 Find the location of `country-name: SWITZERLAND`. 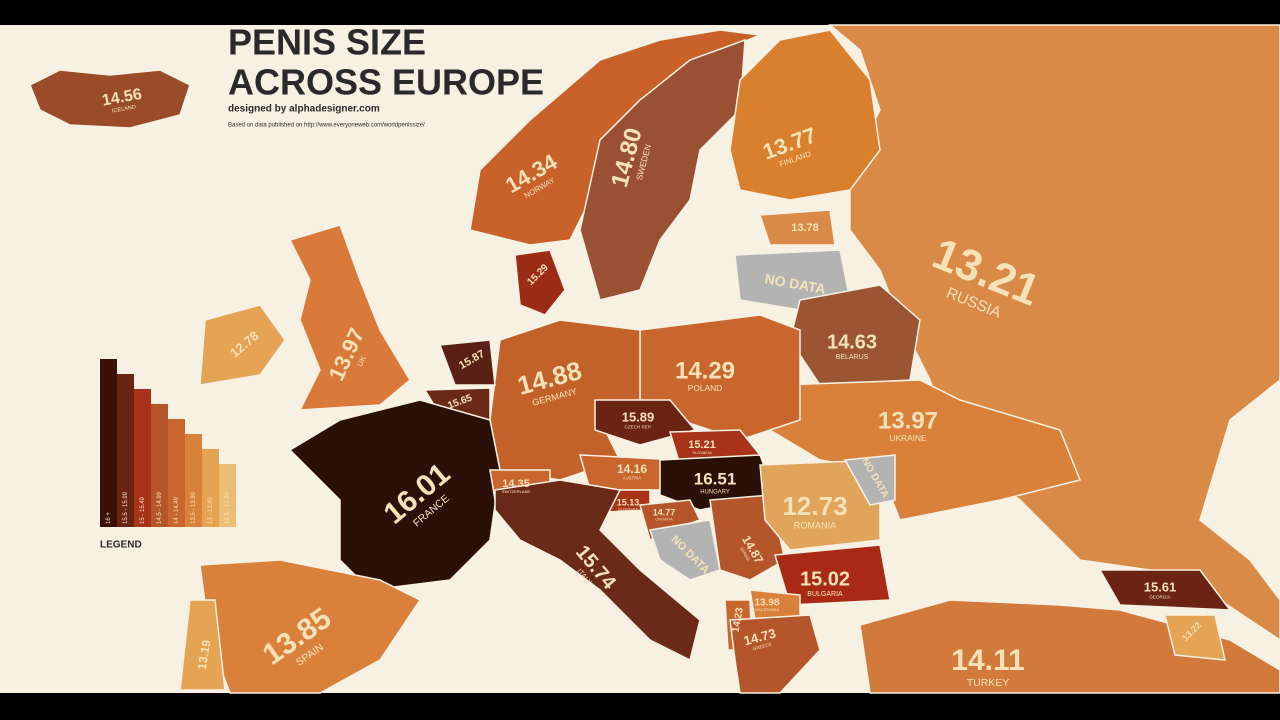

country-name: SWITZERLAND is located at coordinates (516, 491).